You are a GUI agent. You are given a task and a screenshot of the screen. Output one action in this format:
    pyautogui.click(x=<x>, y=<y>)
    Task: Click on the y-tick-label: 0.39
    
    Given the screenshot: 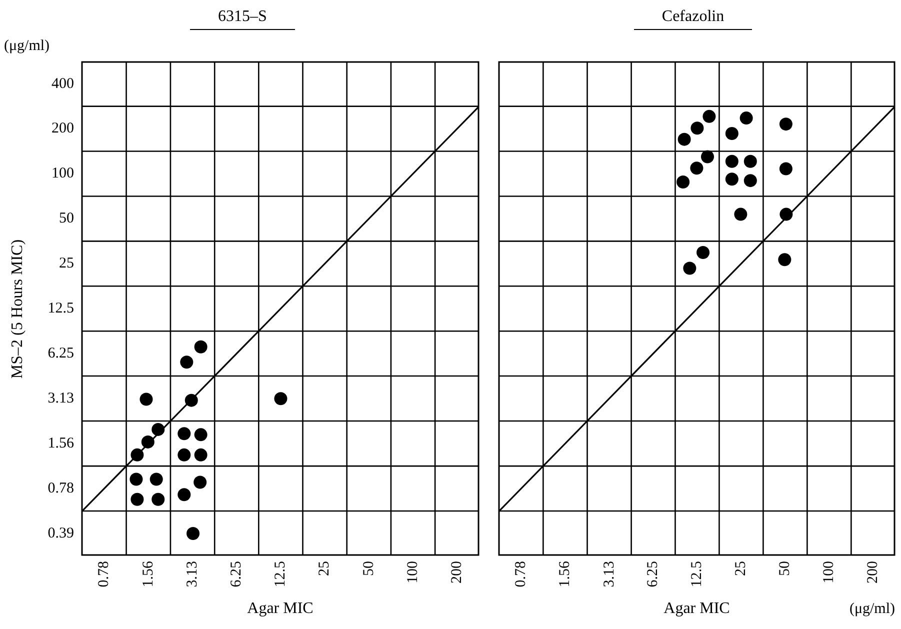 What is the action you would take?
    pyautogui.click(x=61, y=533)
    